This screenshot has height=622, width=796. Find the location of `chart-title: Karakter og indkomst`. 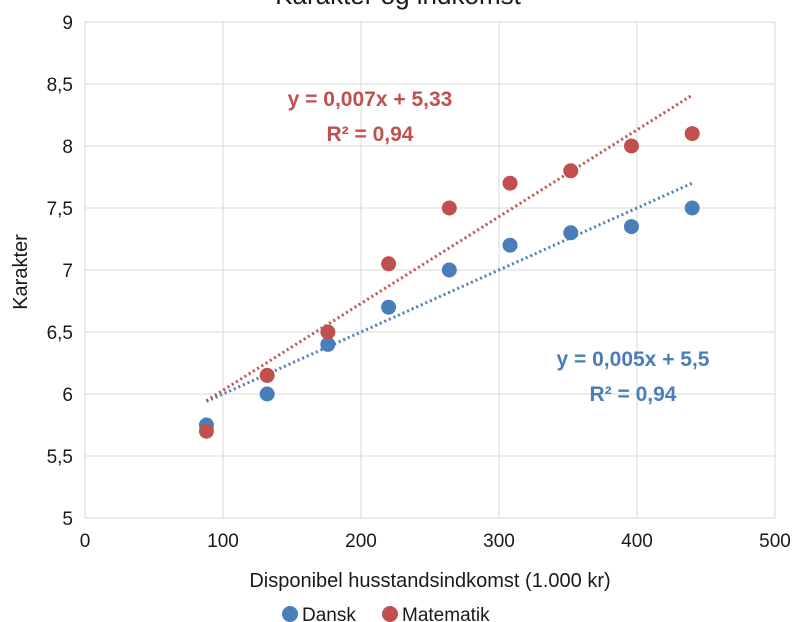

chart-title: Karakter og indkomst is located at coordinates (398, 5).